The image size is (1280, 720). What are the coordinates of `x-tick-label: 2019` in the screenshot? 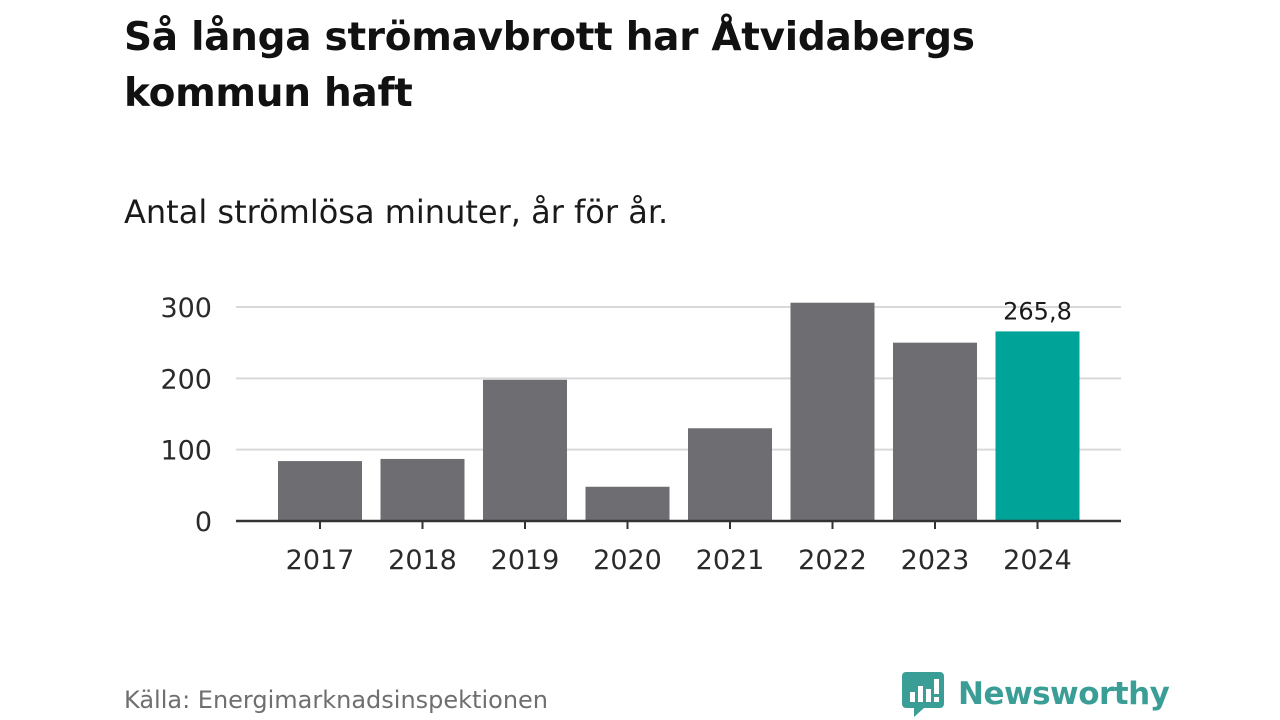 It's located at (525, 560).